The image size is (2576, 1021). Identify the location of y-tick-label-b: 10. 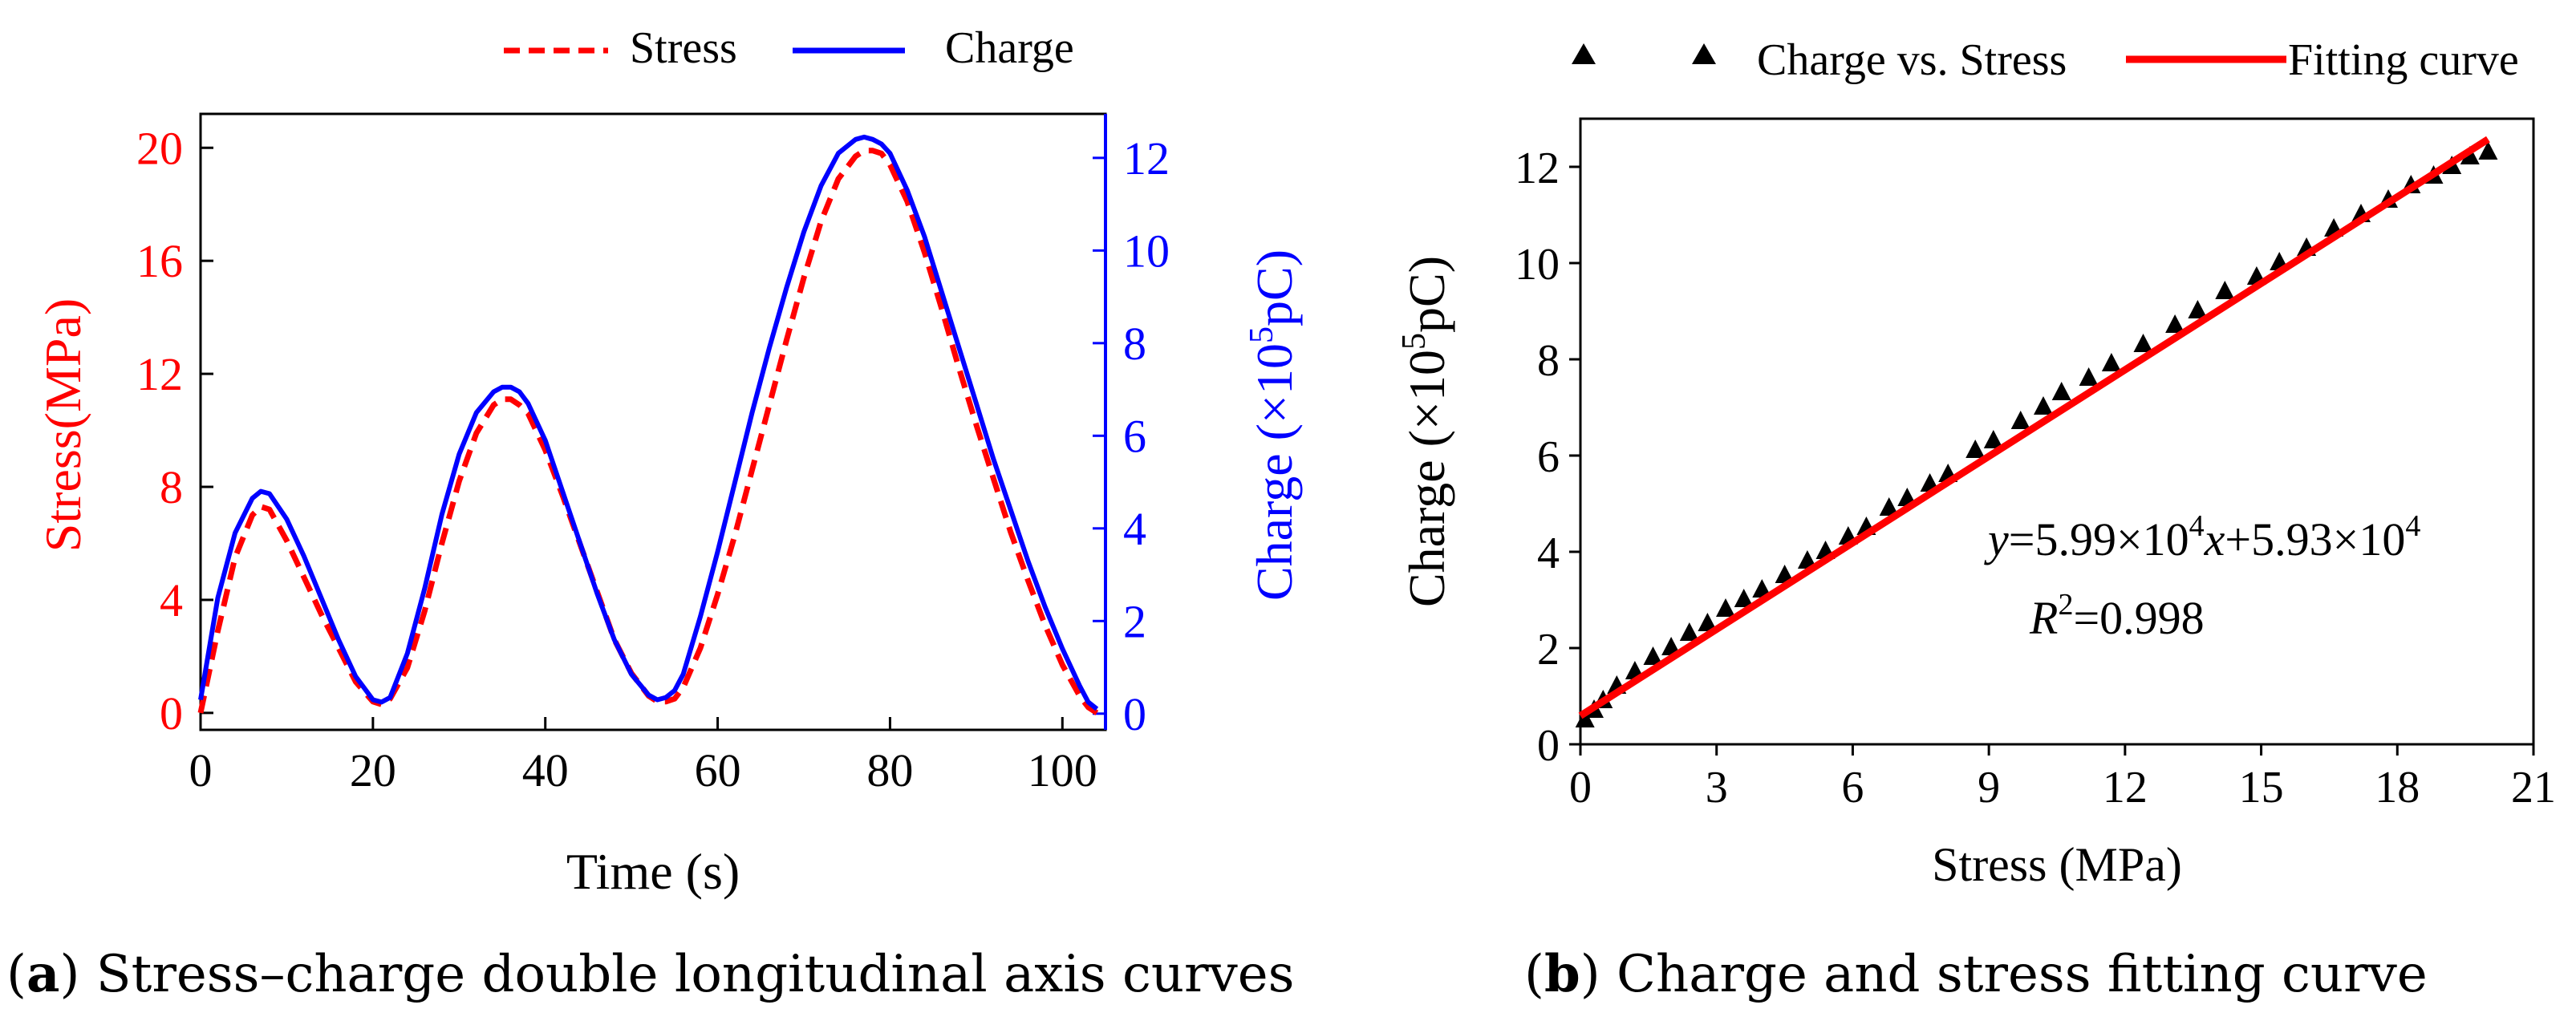
(1537, 265).